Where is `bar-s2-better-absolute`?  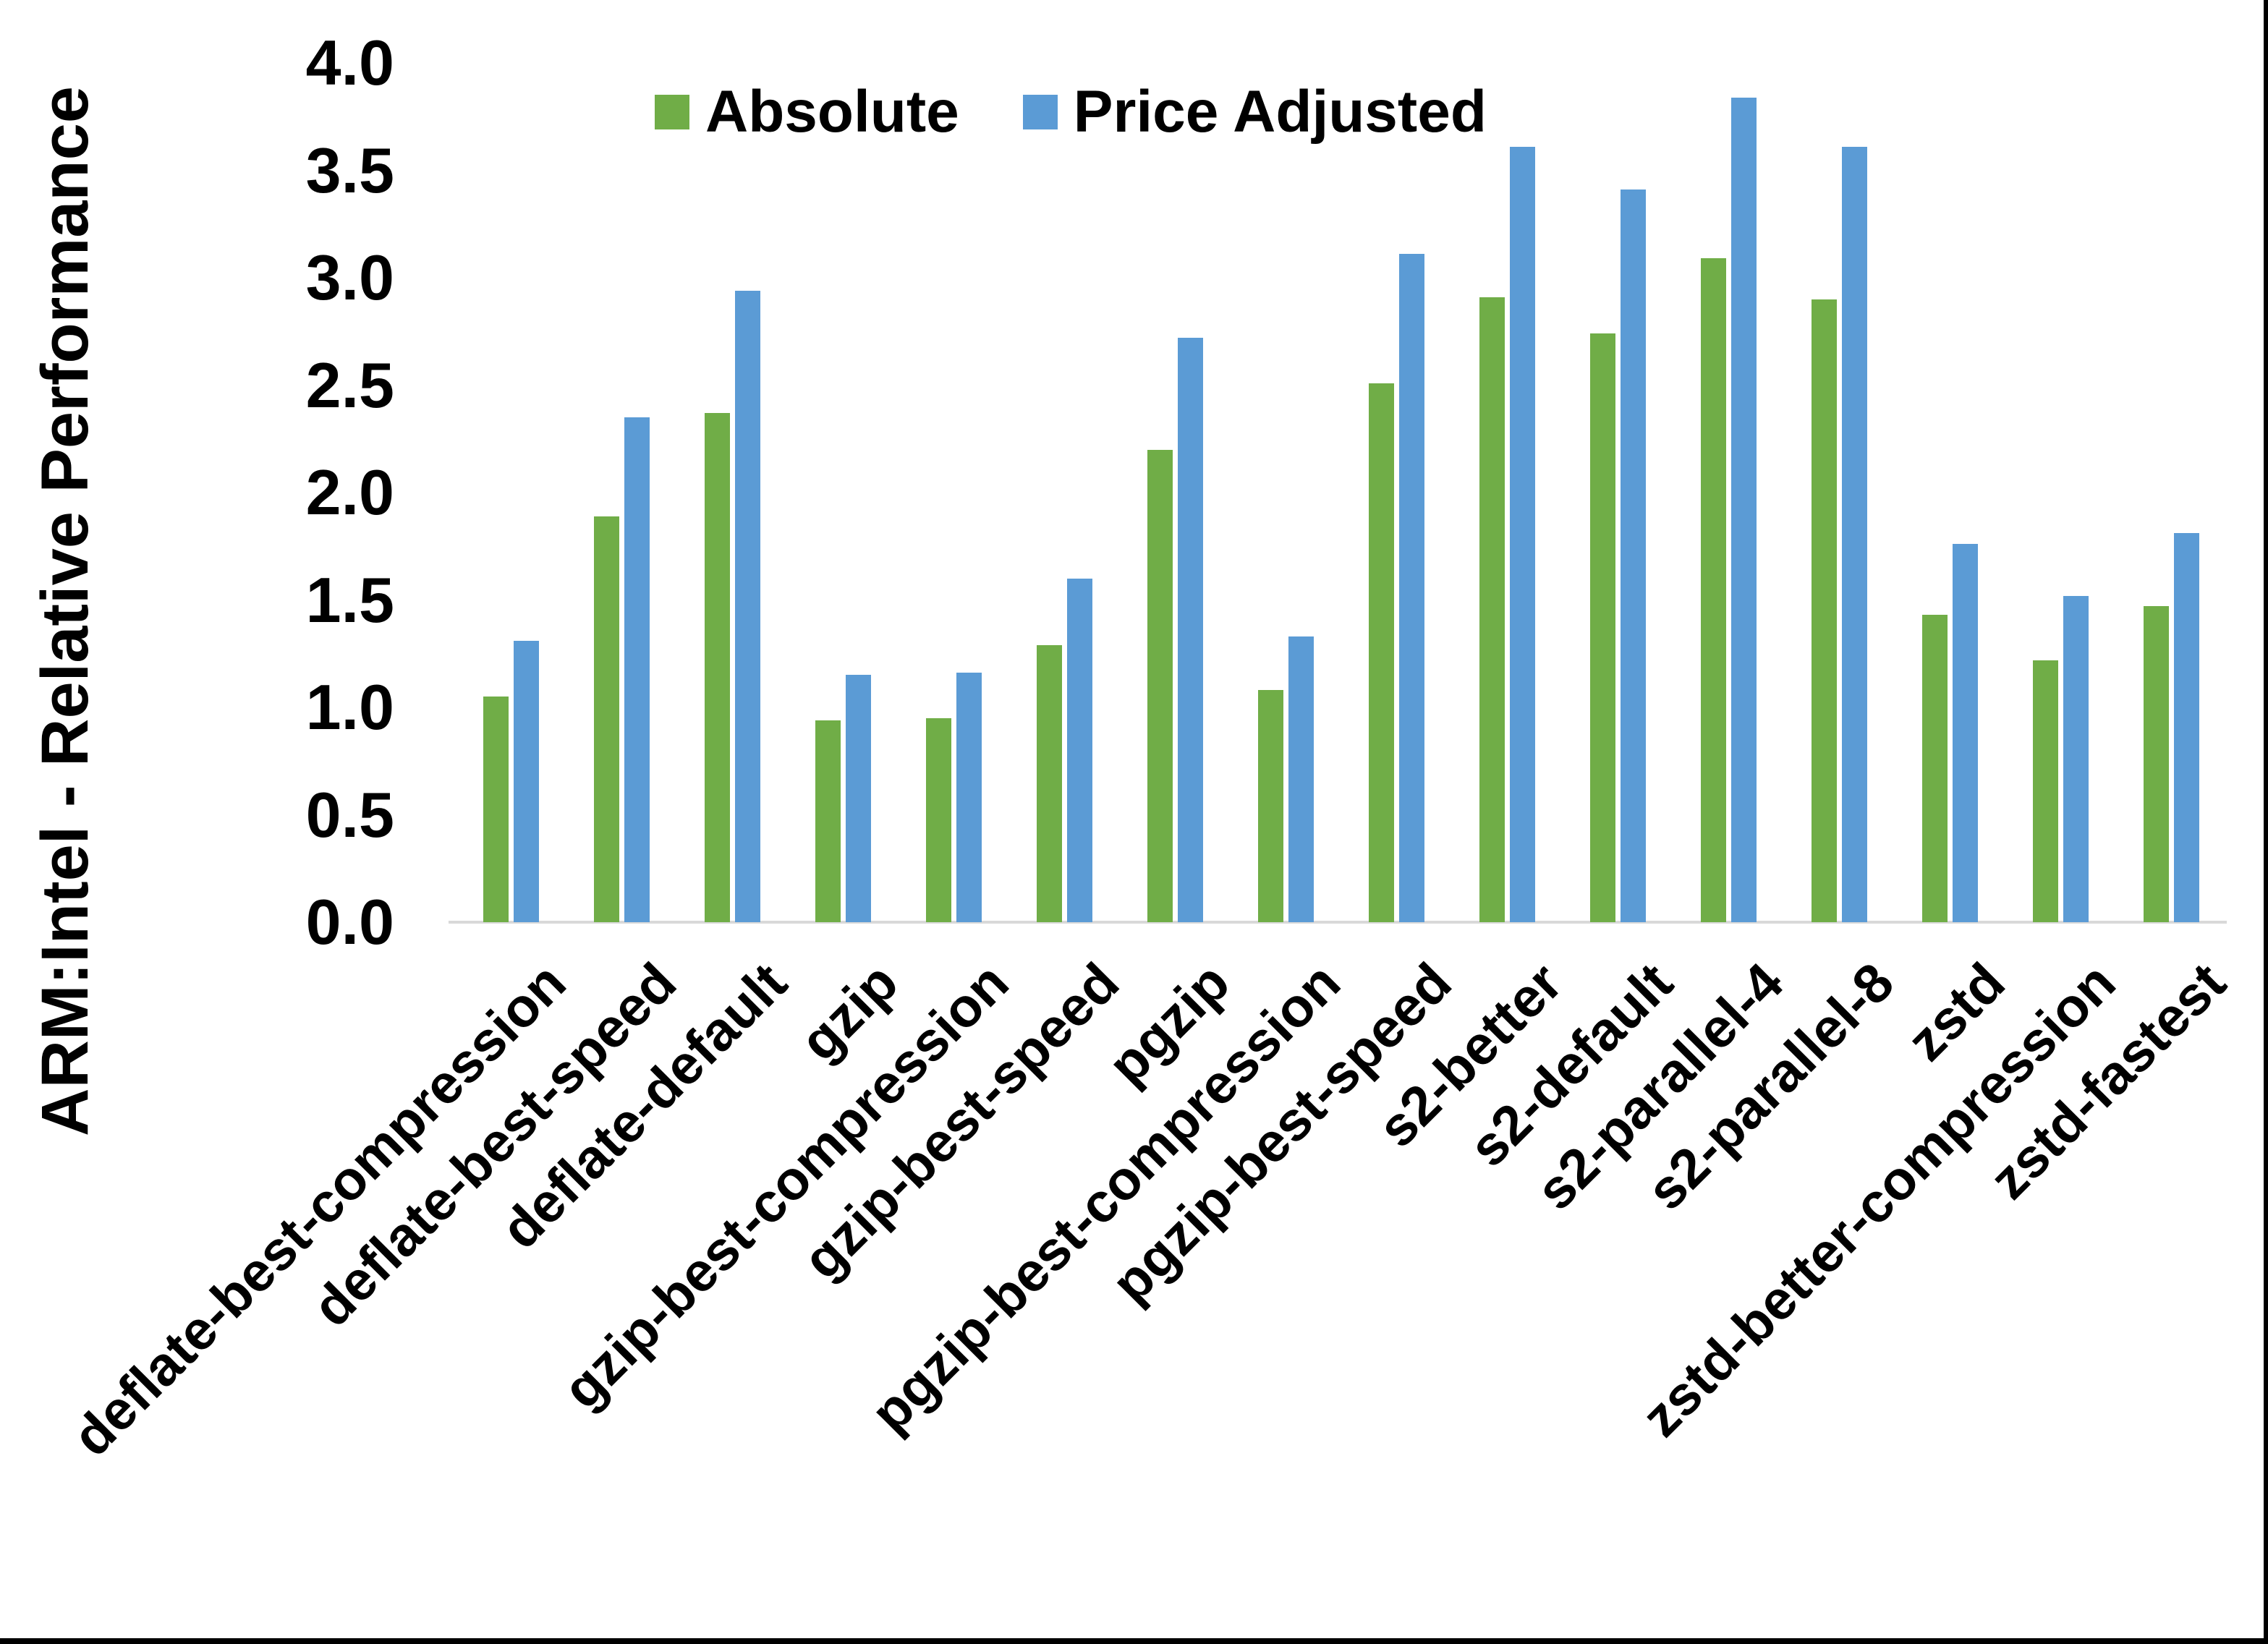
bar-s2-better-absolute is located at coordinates (1492, 609).